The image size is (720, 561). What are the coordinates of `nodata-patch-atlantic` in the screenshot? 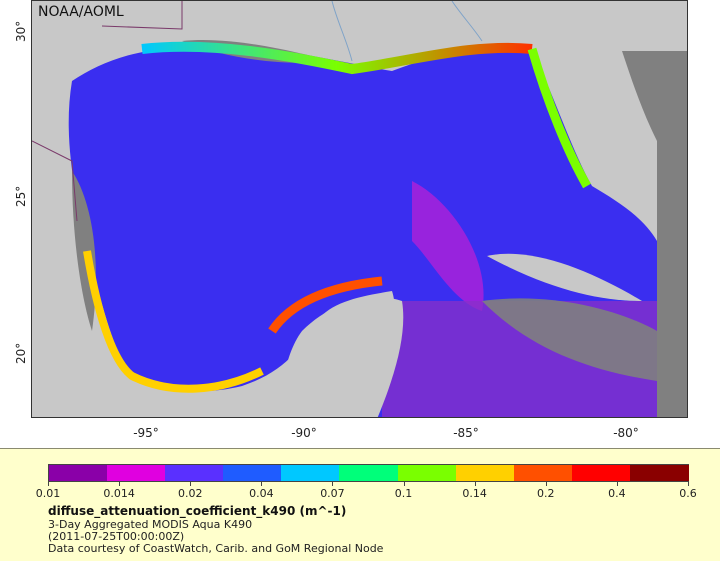 It's located at (654, 234).